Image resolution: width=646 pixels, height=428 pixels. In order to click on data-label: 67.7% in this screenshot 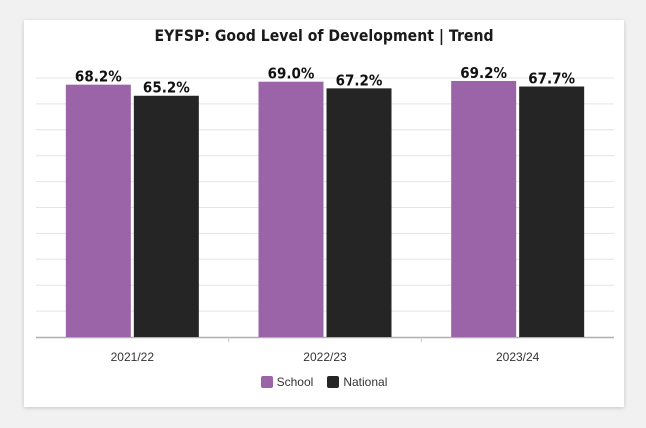, I will do `click(551, 79)`.